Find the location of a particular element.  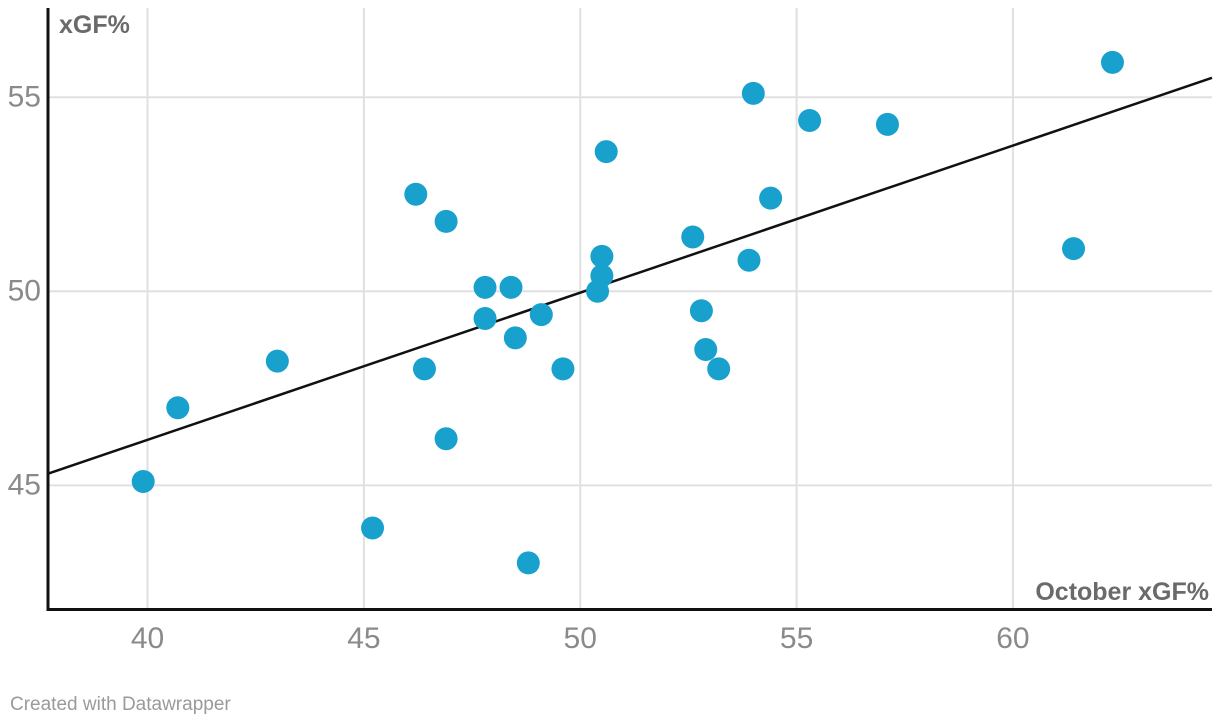

x-tick-label: 55 is located at coordinates (796, 638).